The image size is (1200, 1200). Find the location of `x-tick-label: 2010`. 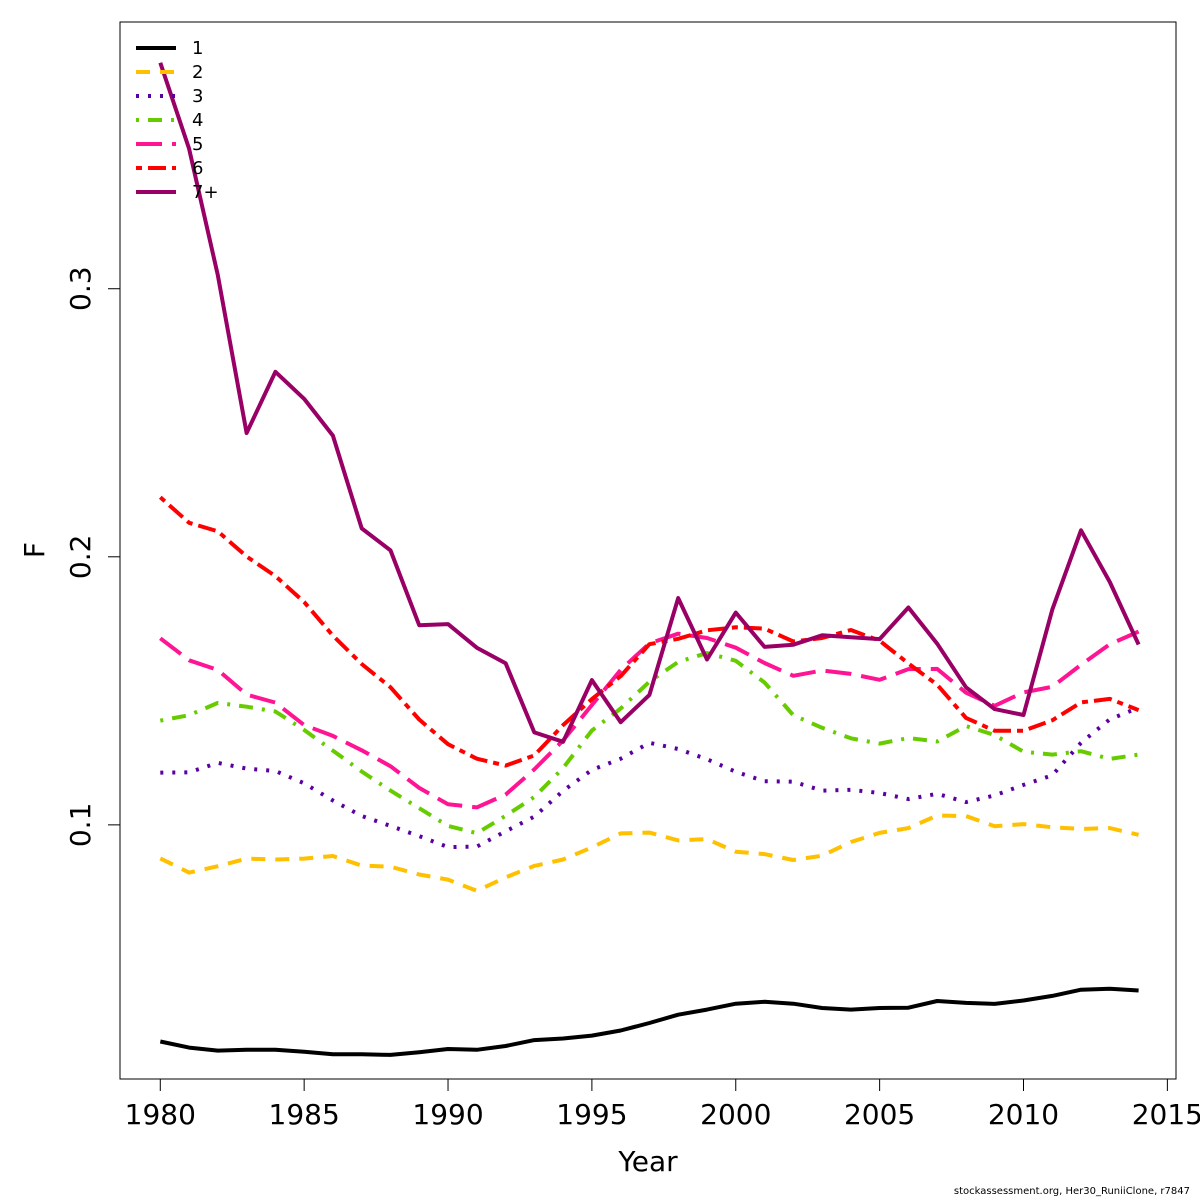

x-tick-label: 2010 is located at coordinates (1023, 1114).